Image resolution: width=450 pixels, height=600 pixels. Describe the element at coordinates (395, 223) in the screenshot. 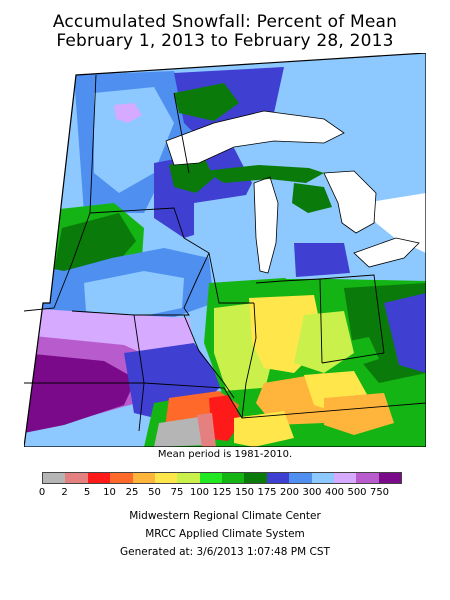

I see `lake-ontario-area` at that location.